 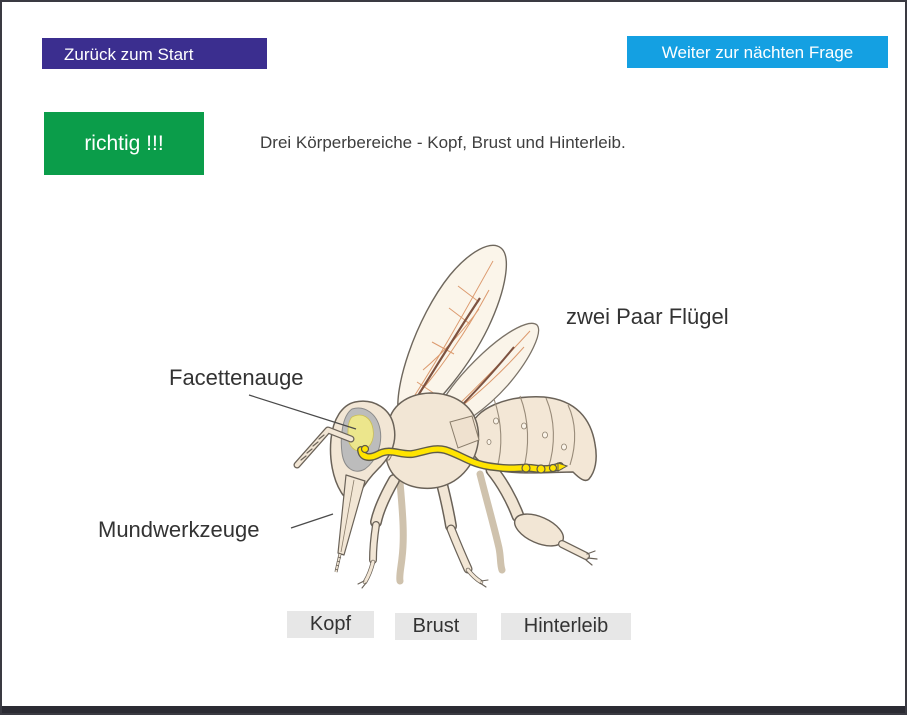 What do you see at coordinates (436, 626) in the screenshot?
I see `body-part-chip-brust: Brust` at bounding box center [436, 626].